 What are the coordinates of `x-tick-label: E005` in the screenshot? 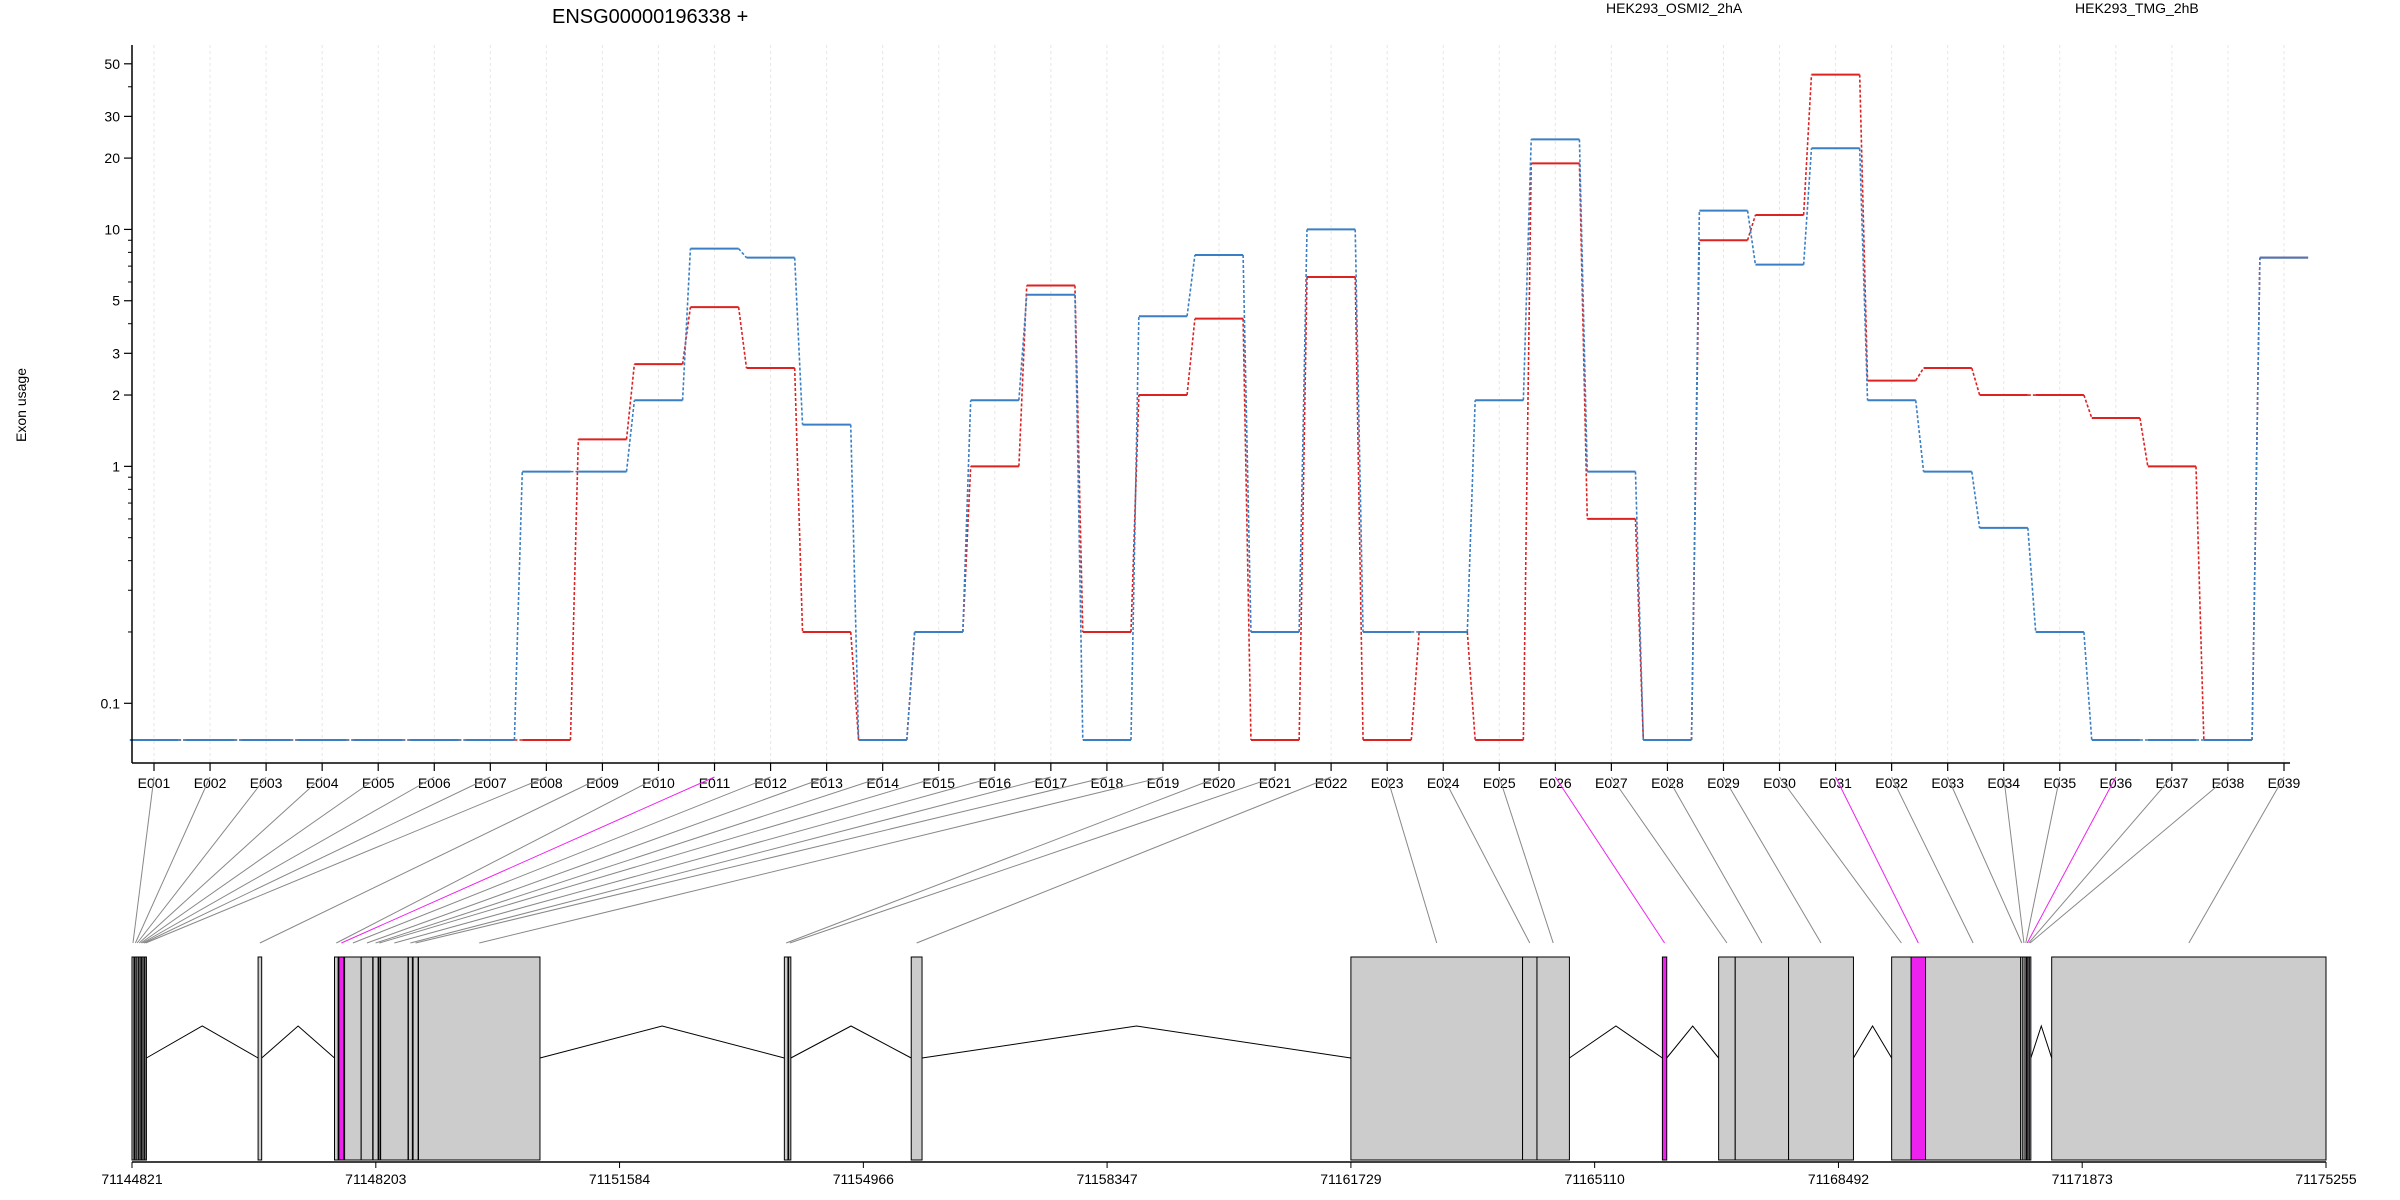 It's located at (378, 783).